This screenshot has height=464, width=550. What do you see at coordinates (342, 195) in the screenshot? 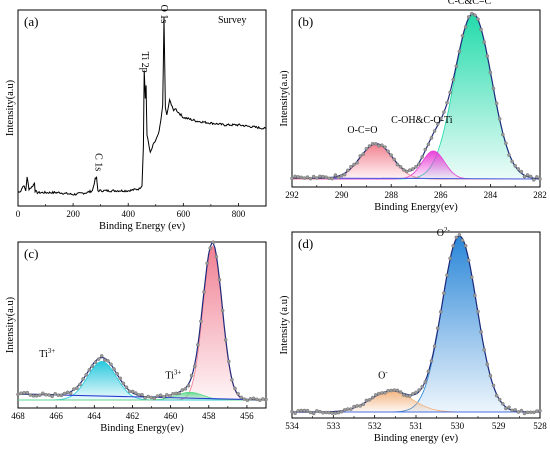
I see `x-tick-label: 290` at bounding box center [342, 195].